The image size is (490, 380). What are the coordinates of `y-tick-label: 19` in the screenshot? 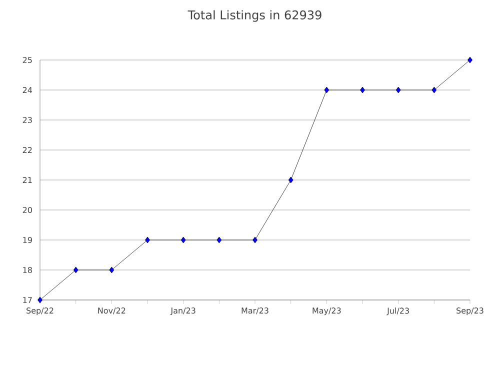 It's located at (27, 240).